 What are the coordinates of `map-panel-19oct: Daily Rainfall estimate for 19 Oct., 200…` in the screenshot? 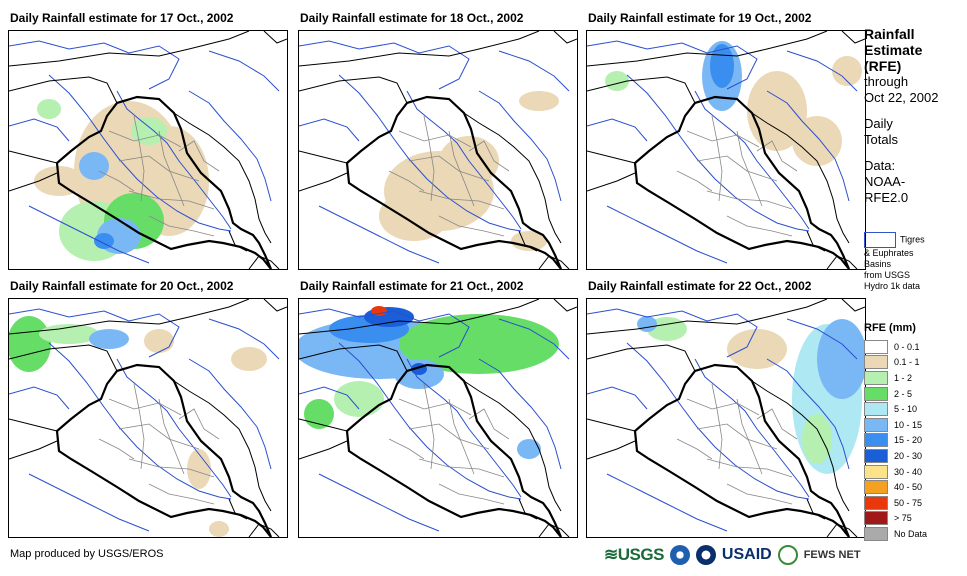 It's located at (726, 140).